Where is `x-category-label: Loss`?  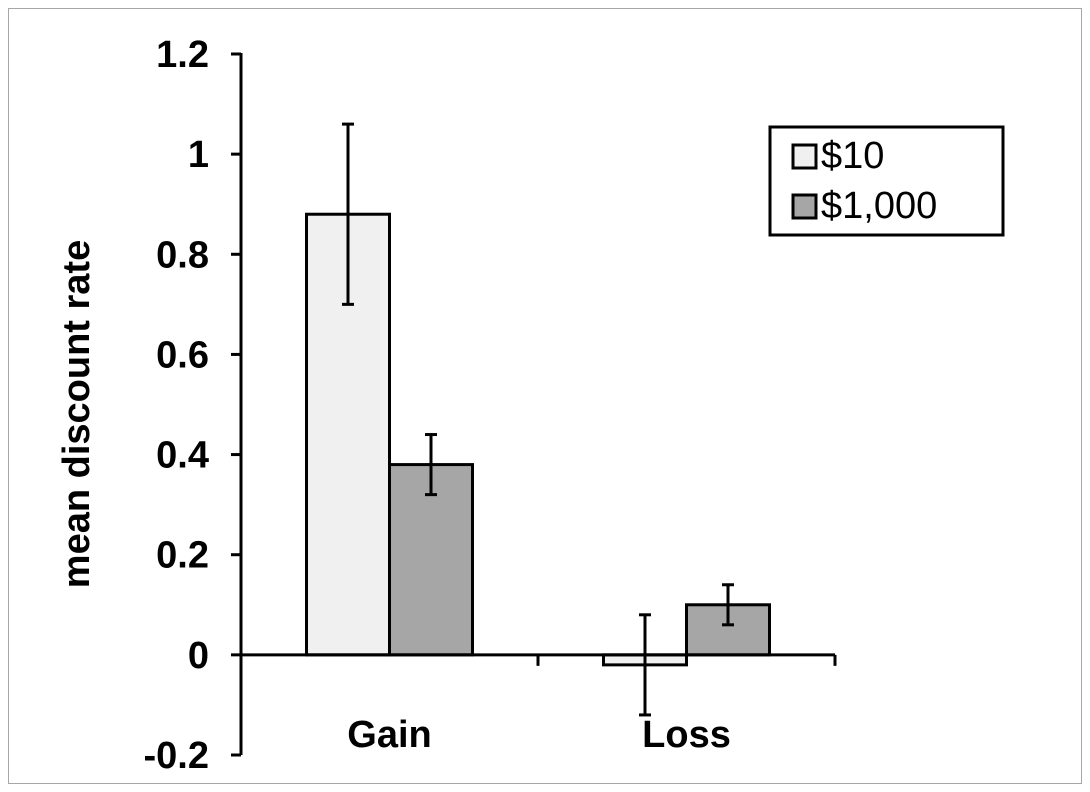
x-category-label: Loss is located at coordinates (686, 735).